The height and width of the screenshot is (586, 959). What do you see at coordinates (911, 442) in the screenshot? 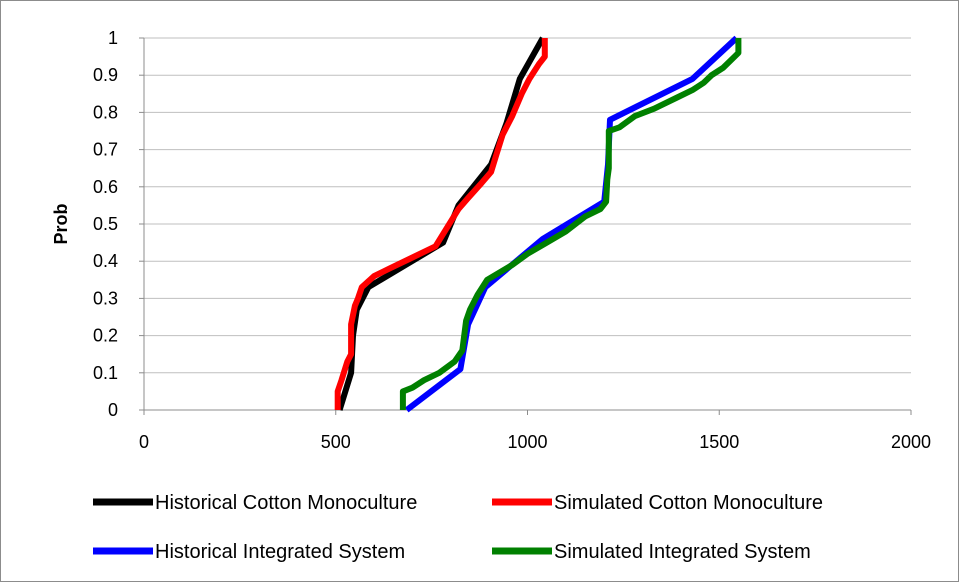
I see `x-tick-label: 2000` at bounding box center [911, 442].